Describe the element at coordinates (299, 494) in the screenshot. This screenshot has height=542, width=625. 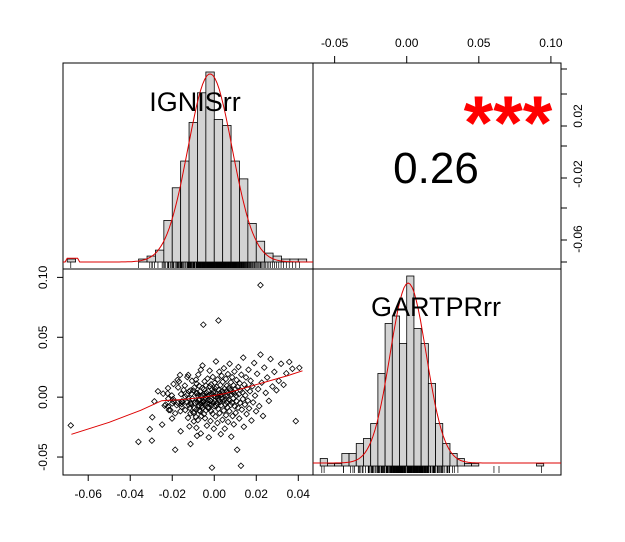
I see `x-tick-label: 0.04` at that location.